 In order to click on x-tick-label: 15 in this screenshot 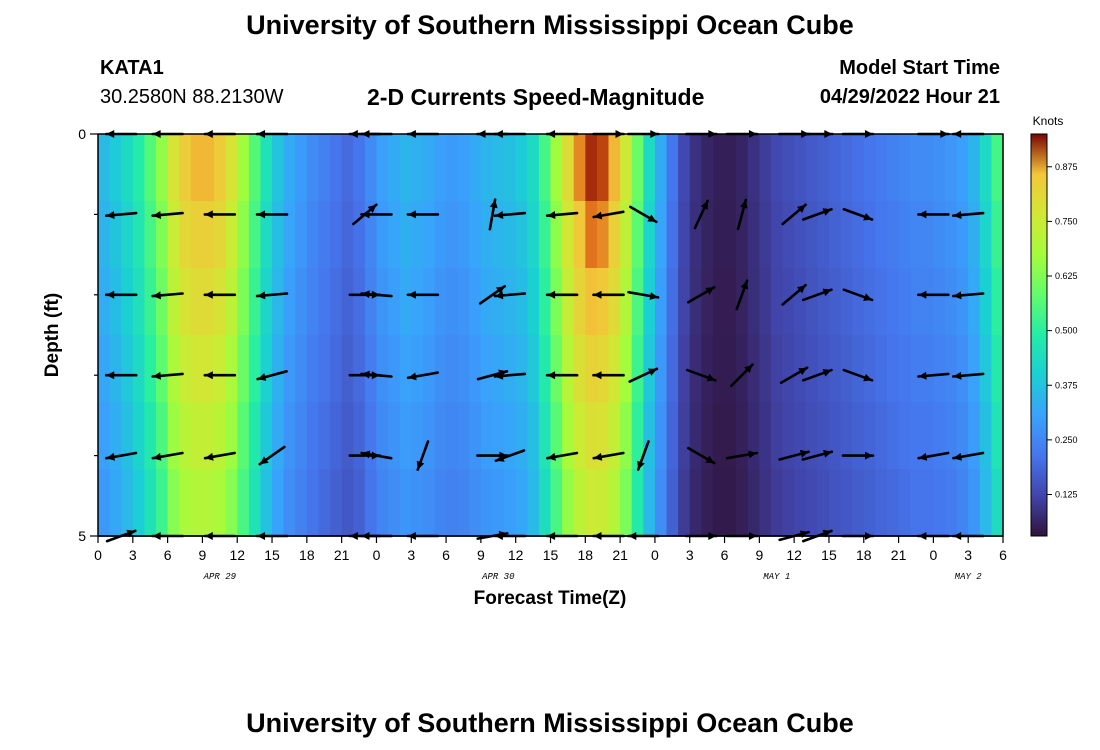, I will do `click(551, 555)`.